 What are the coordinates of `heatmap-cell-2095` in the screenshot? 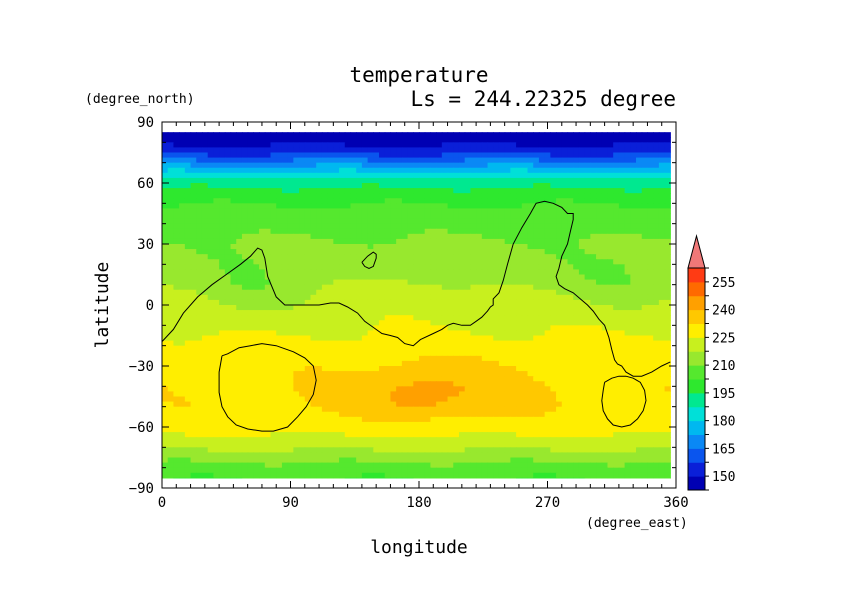 It's located at (439, 252).